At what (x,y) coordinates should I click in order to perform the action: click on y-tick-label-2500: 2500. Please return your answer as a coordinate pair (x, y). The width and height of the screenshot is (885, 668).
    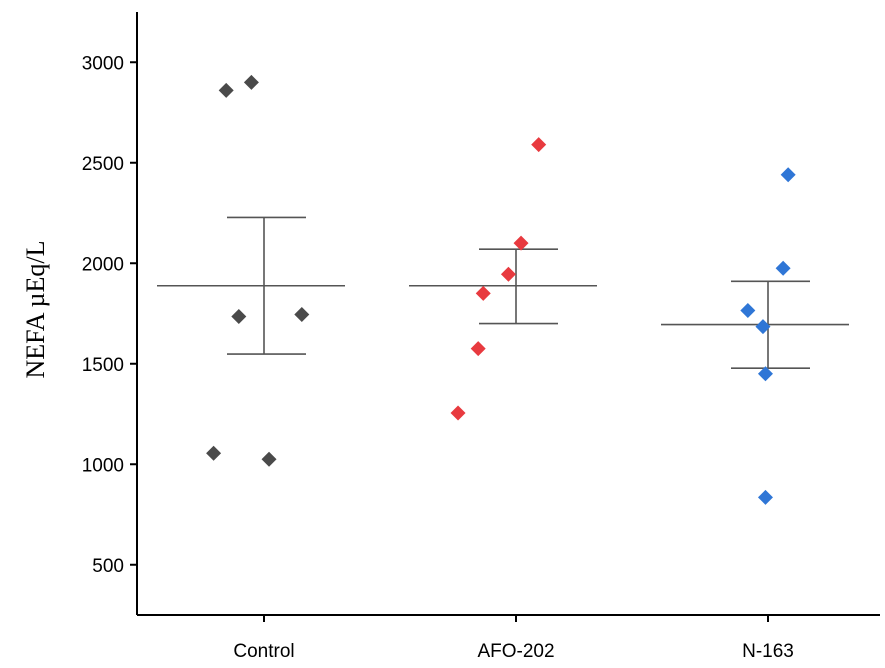
    Looking at the image, I should click on (103, 164).